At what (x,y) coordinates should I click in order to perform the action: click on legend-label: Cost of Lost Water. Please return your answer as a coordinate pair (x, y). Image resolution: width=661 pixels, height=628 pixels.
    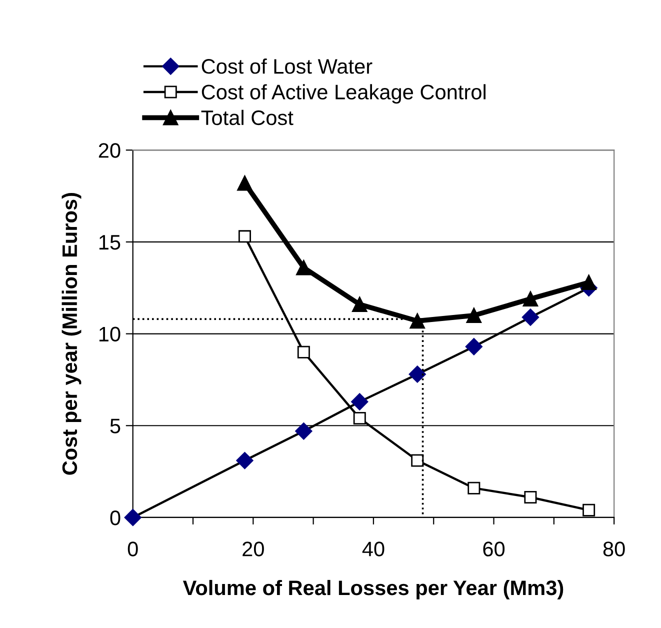
    Looking at the image, I should click on (287, 66).